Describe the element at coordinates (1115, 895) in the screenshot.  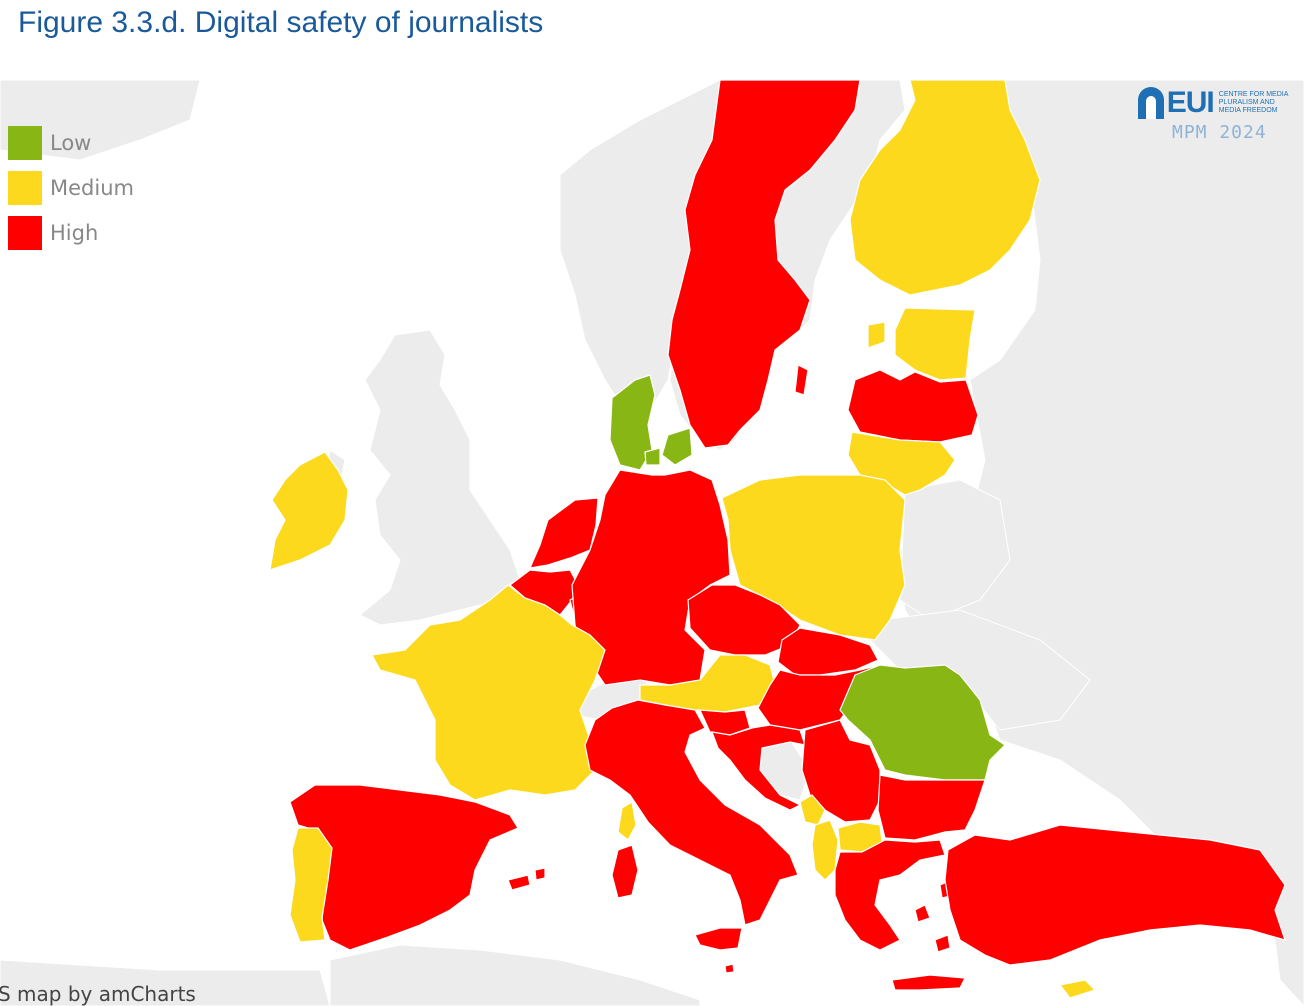
I see `country-turkey` at that location.